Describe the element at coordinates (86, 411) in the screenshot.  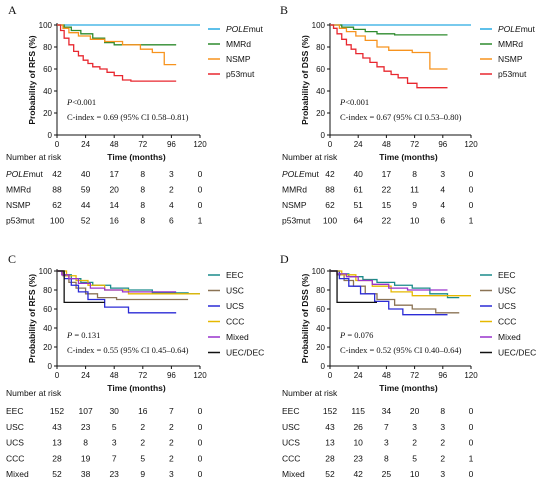
I see `risk-count: 107` at that location.